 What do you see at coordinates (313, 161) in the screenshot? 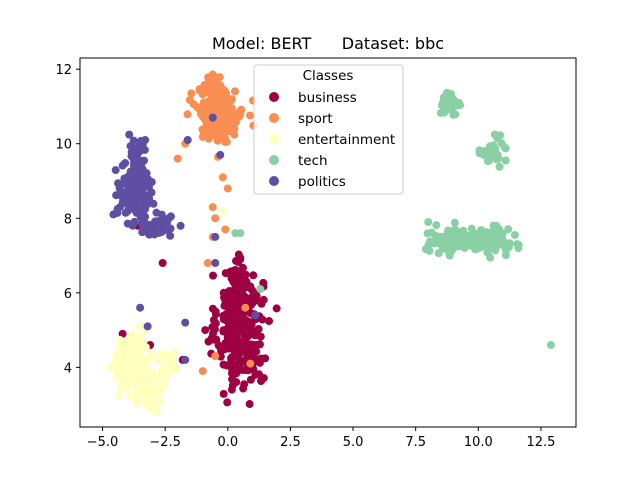
I see `legend-label-tech: tech` at bounding box center [313, 161].